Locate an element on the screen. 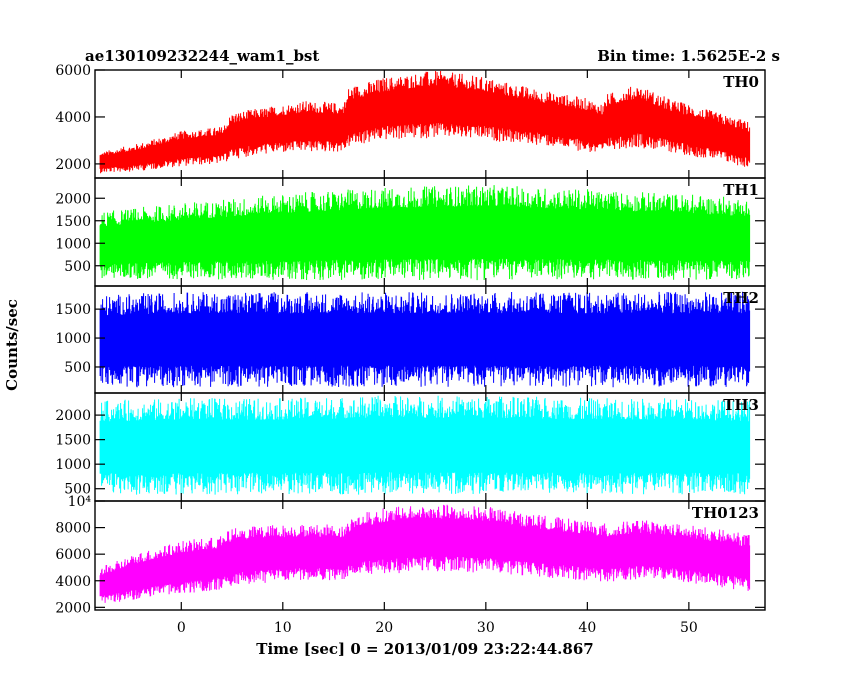 The image size is (850, 680). panel-name-label: TH2 is located at coordinates (741, 298).